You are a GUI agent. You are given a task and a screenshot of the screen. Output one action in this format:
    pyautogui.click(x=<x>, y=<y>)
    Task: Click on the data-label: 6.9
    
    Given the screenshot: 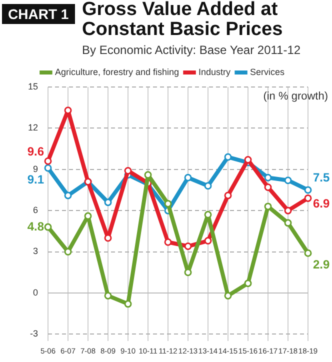 What is the action you would take?
    pyautogui.click(x=321, y=203)
    